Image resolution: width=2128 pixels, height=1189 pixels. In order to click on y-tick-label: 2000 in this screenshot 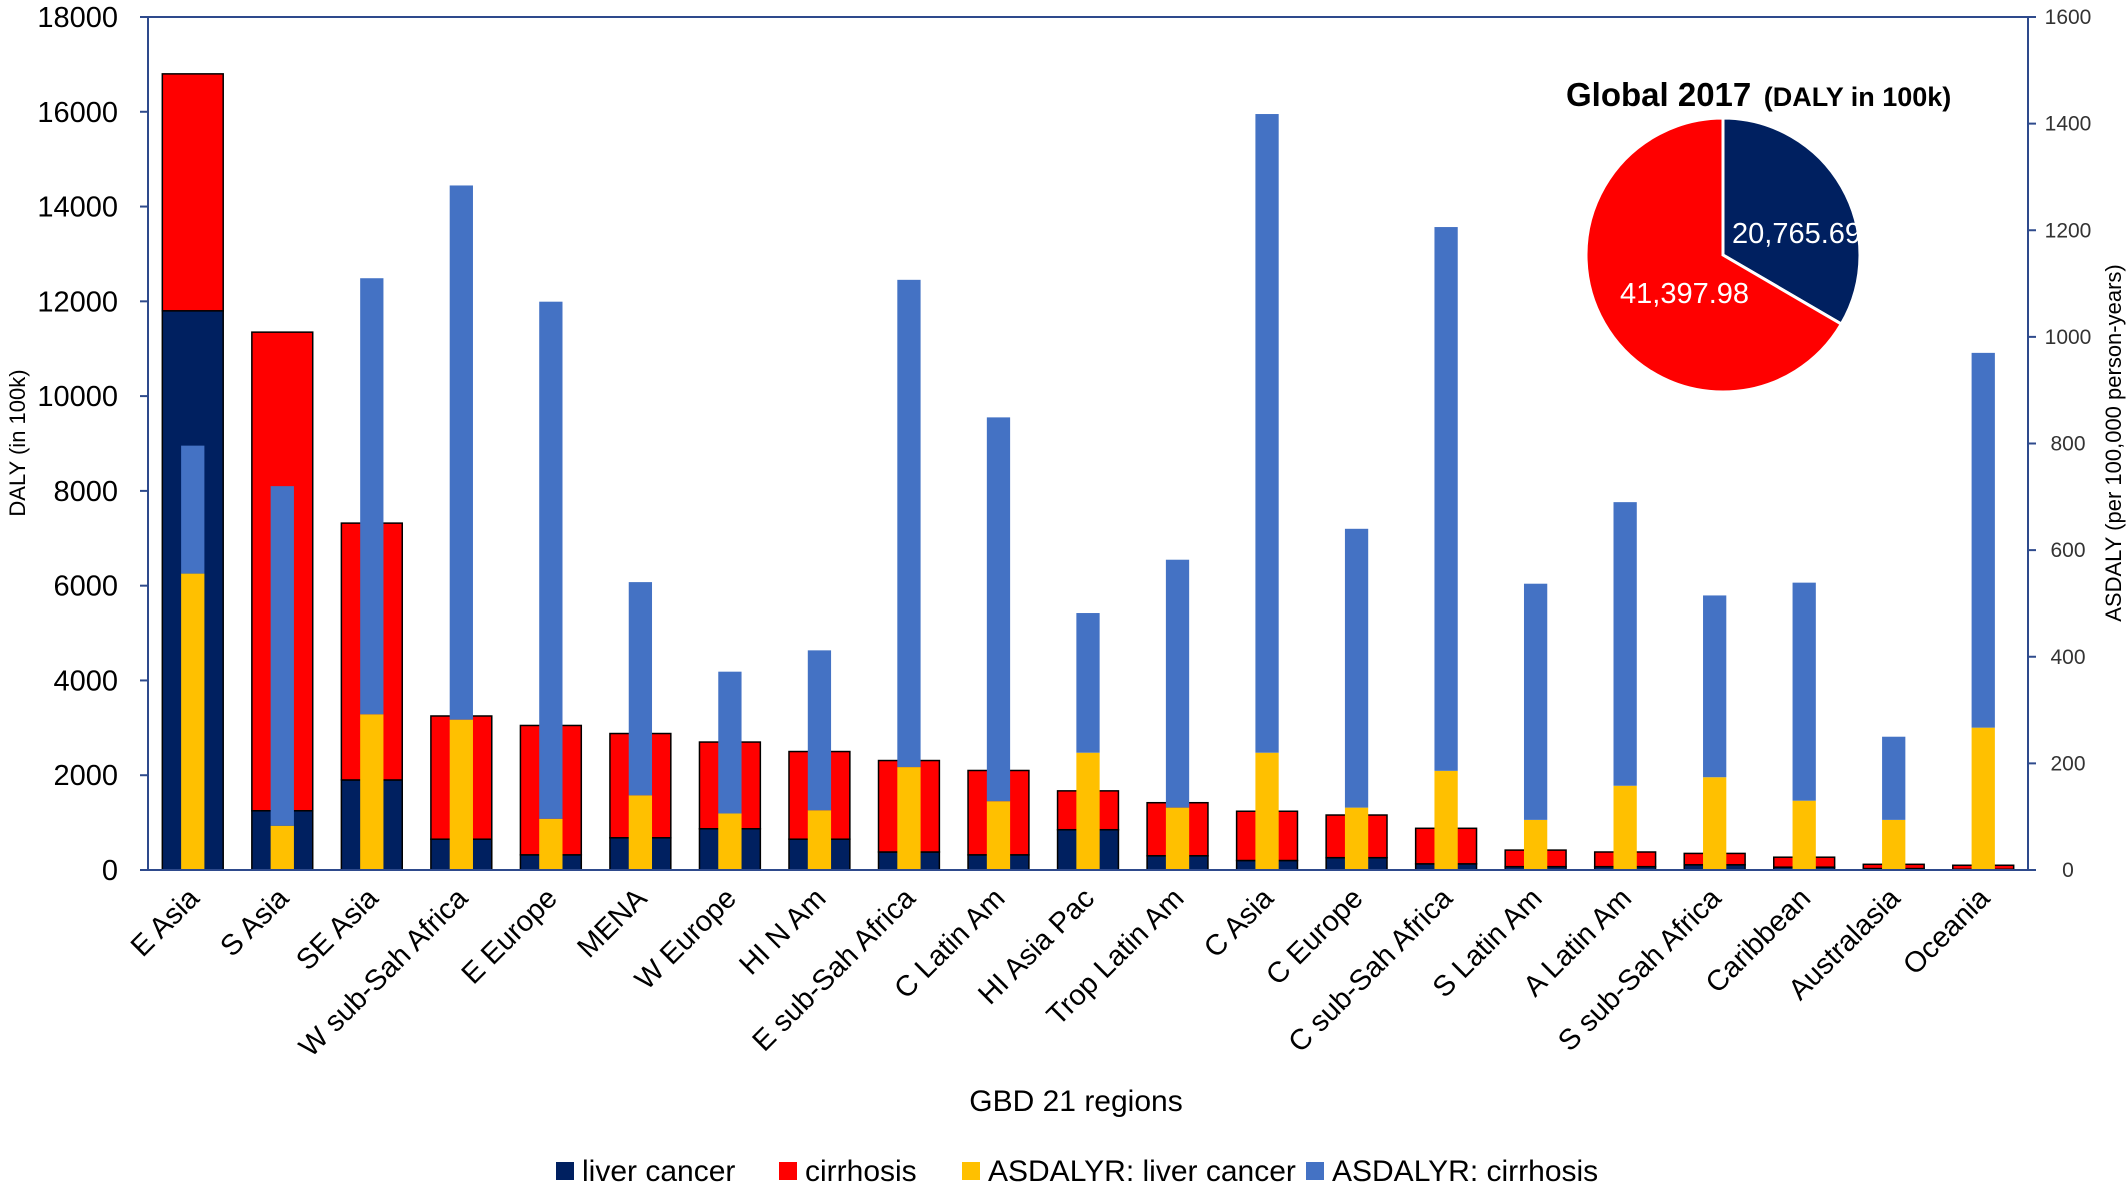, I will do `click(85, 776)`.